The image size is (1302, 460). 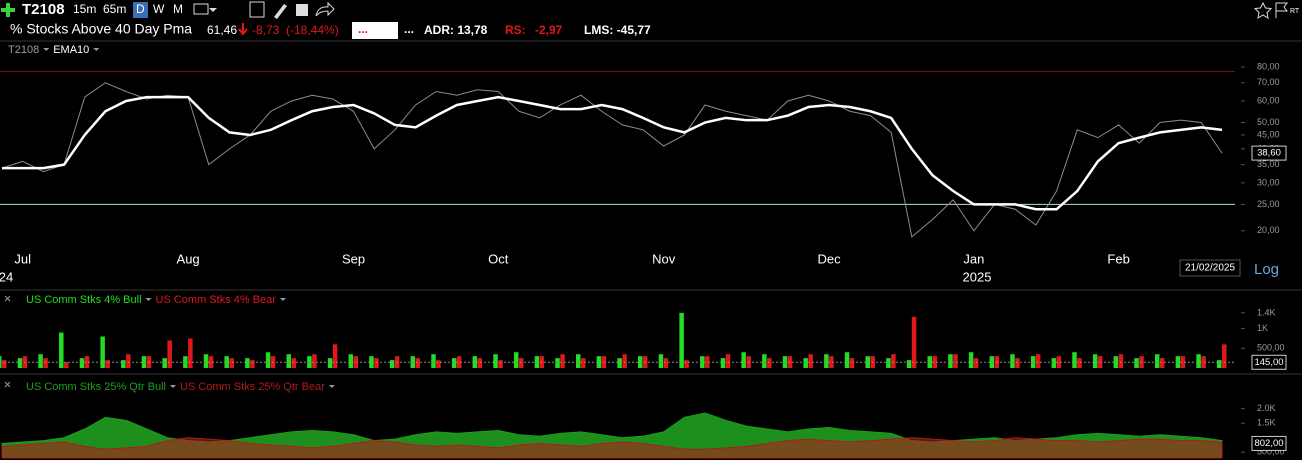 I want to click on chart-type-icon, so click(x=201, y=9).